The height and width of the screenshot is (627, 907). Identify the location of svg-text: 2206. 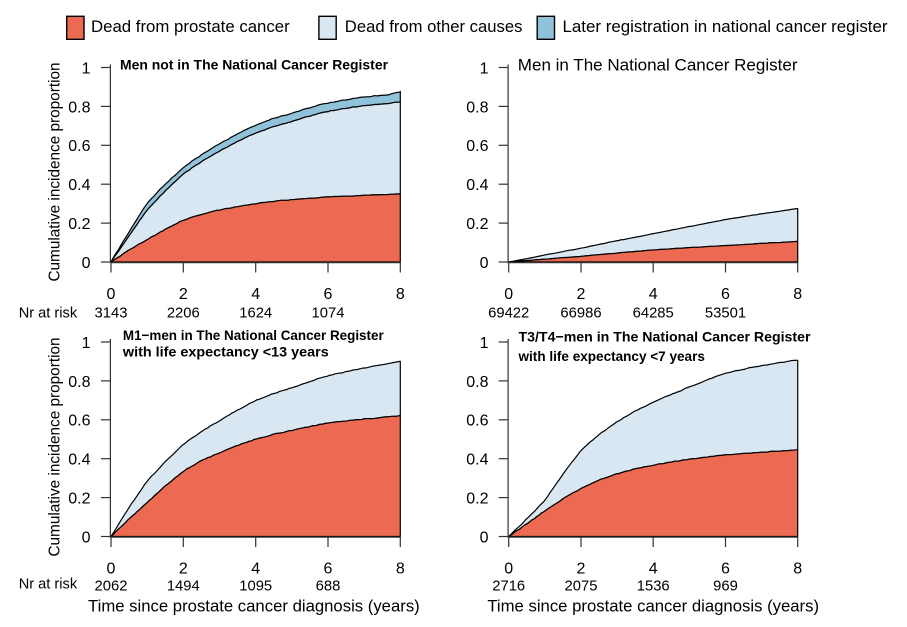
(183, 314).